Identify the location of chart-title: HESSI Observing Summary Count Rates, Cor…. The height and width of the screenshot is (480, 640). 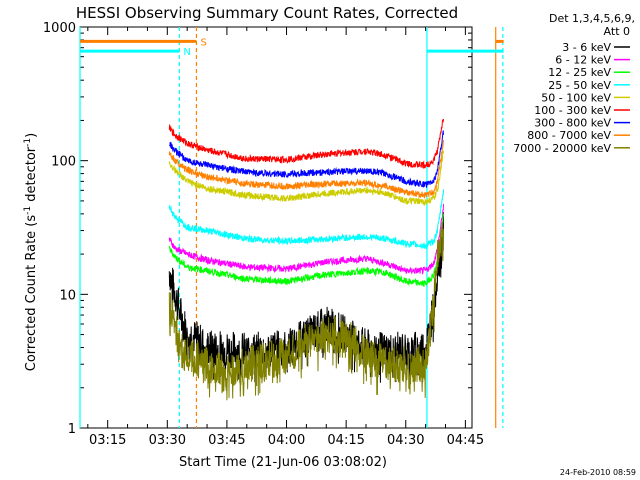
(267, 13).